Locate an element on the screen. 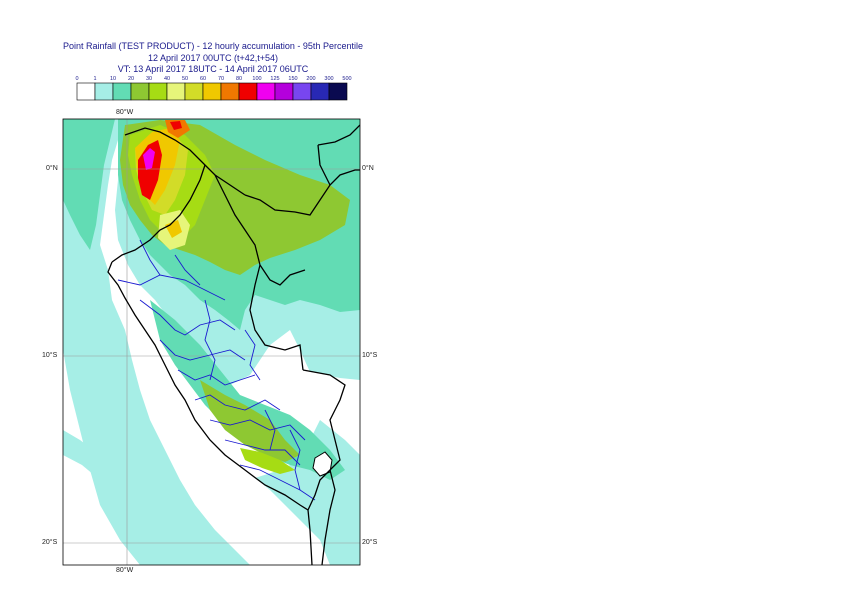  rain-area-very-heavy-south is located at coordinates (267, 461).